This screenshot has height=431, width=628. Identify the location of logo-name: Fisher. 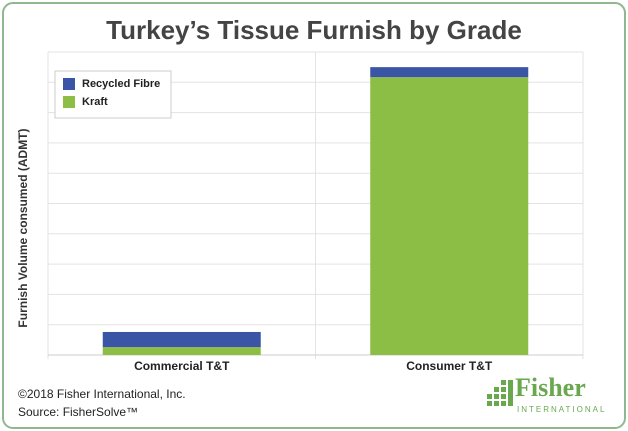
(550, 387).